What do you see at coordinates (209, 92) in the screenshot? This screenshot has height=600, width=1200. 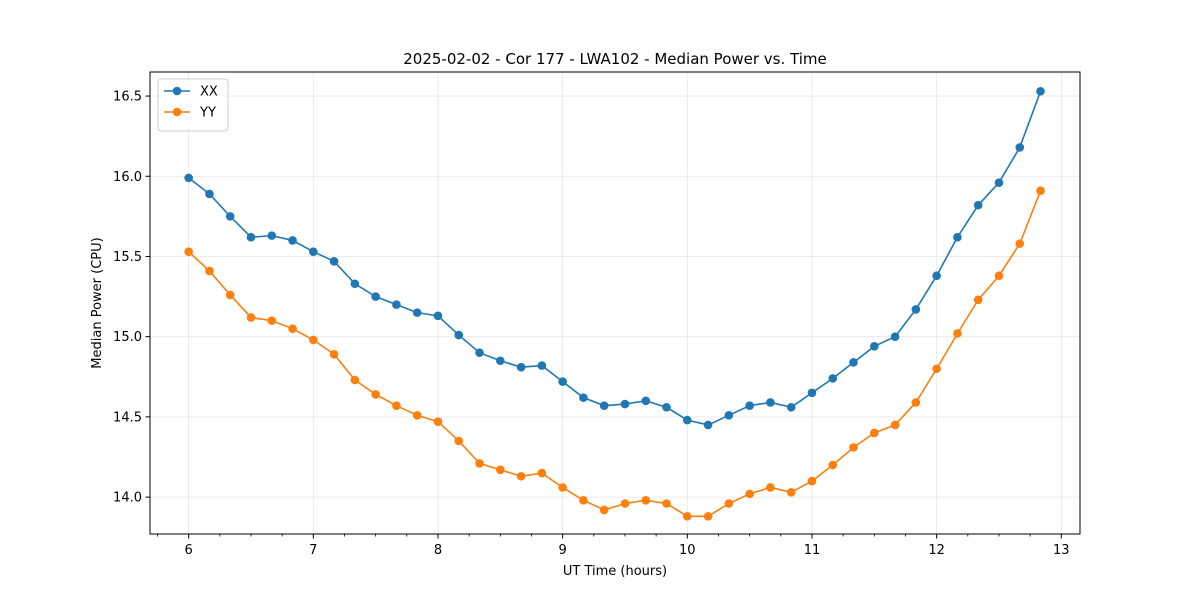 I see `legend-label-xx: XX` at bounding box center [209, 92].